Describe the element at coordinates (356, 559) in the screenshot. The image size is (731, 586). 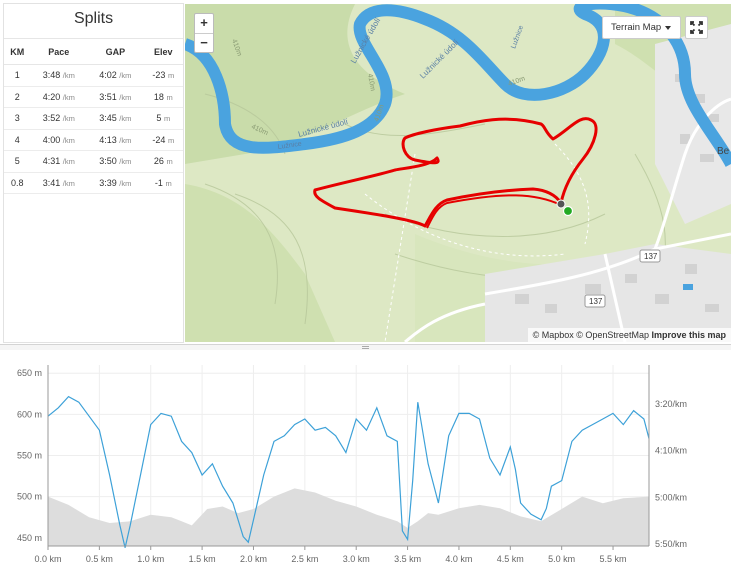
I see `x-tick-label: 3.0 km` at that location.